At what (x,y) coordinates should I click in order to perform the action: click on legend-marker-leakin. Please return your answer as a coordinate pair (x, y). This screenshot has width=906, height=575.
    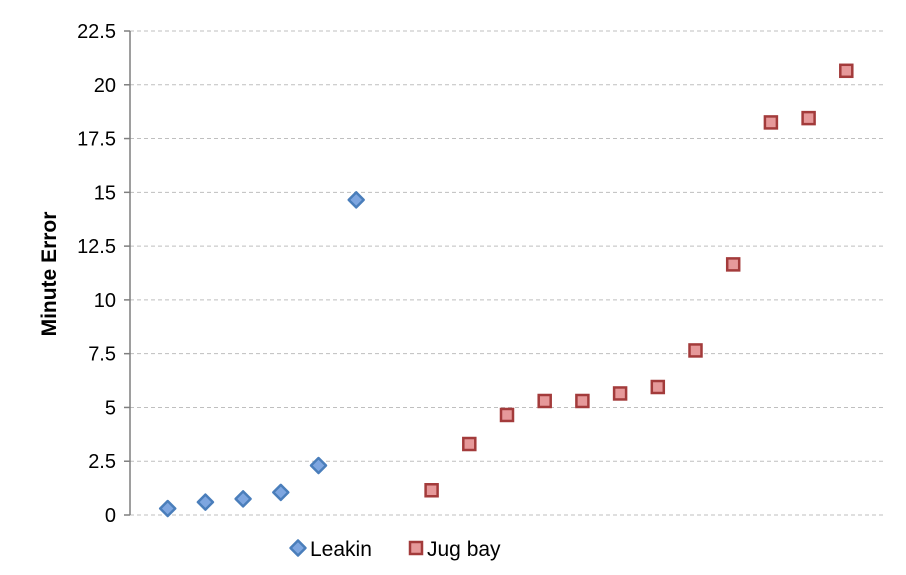
    Looking at the image, I should click on (298, 548).